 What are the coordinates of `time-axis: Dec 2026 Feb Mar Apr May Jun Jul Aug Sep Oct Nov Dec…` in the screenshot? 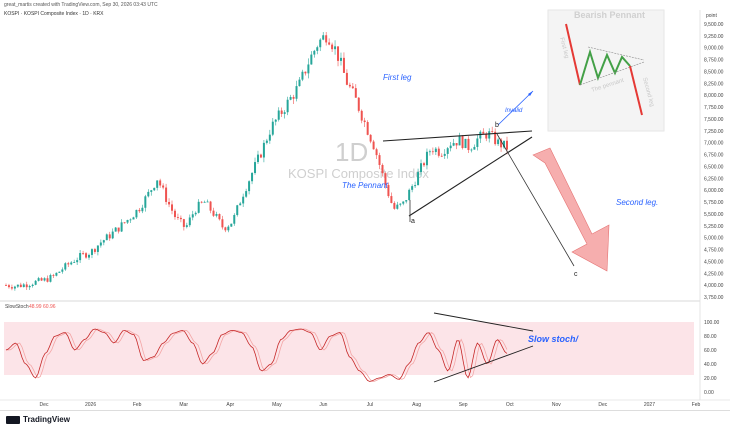 It's located at (370, 405).